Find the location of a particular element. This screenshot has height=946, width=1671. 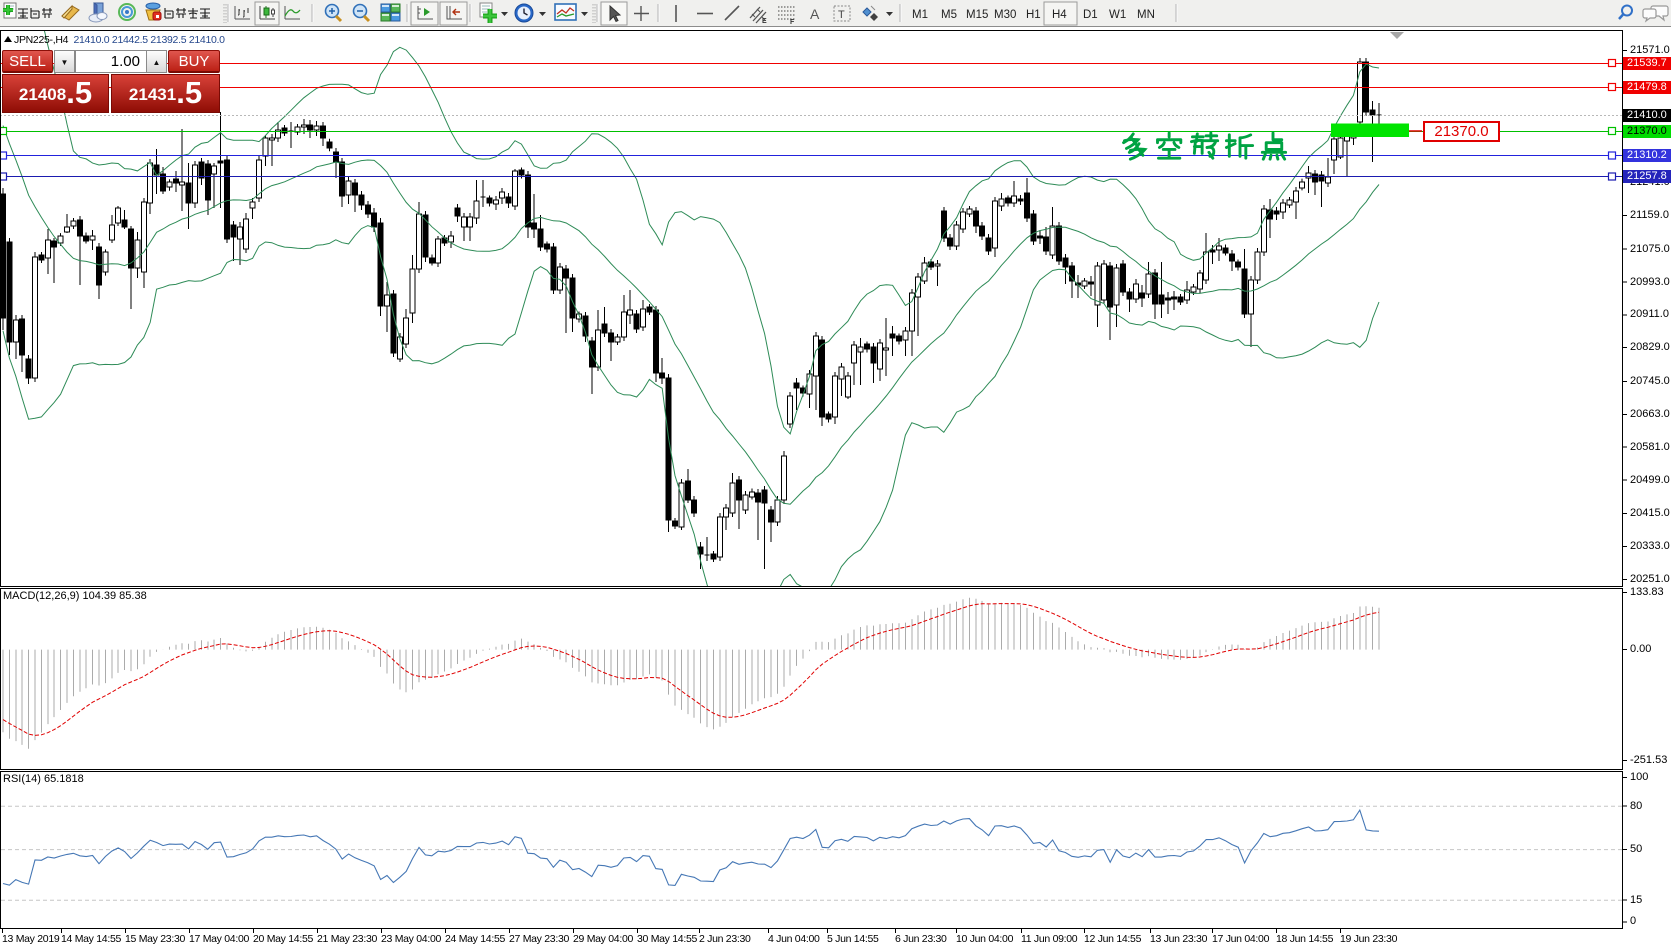

svg-text: M1 is located at coordinates (920, 15).